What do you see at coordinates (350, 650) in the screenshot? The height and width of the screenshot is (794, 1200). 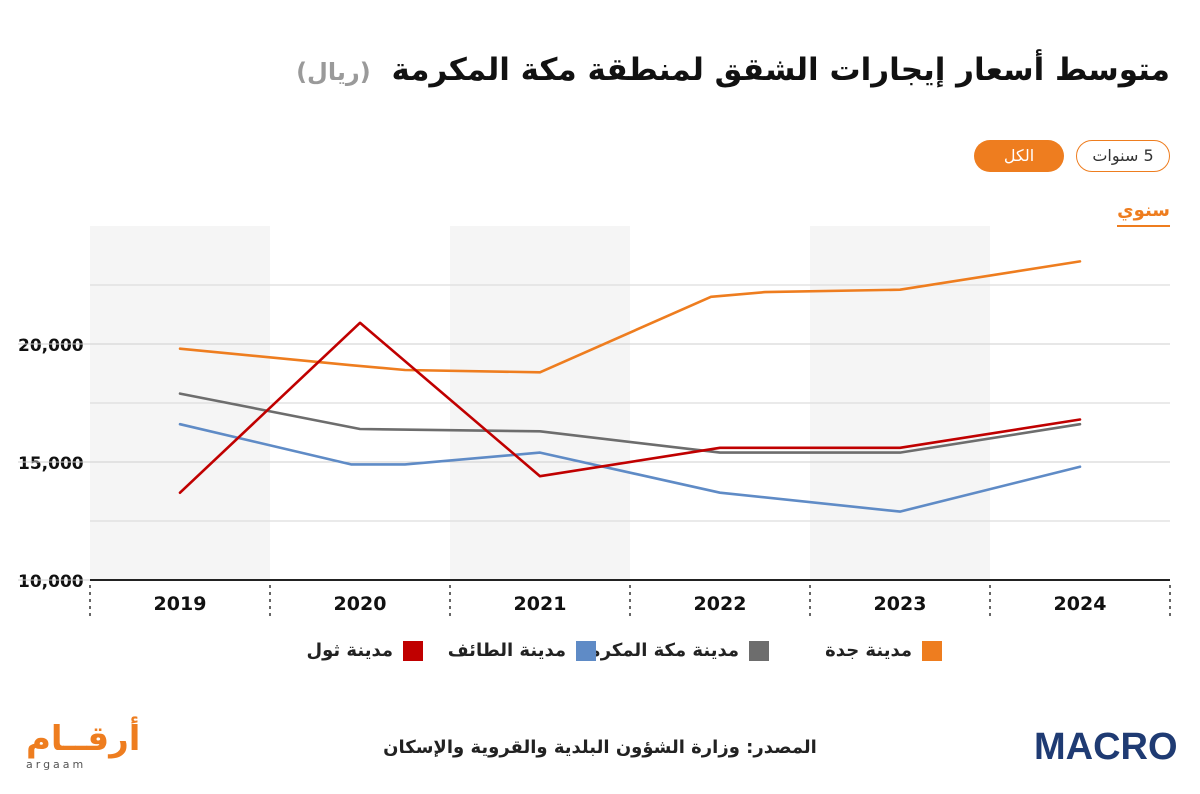 I see `legend-label-thuwal: مدينة ثول` at bounding box center [350, 650].